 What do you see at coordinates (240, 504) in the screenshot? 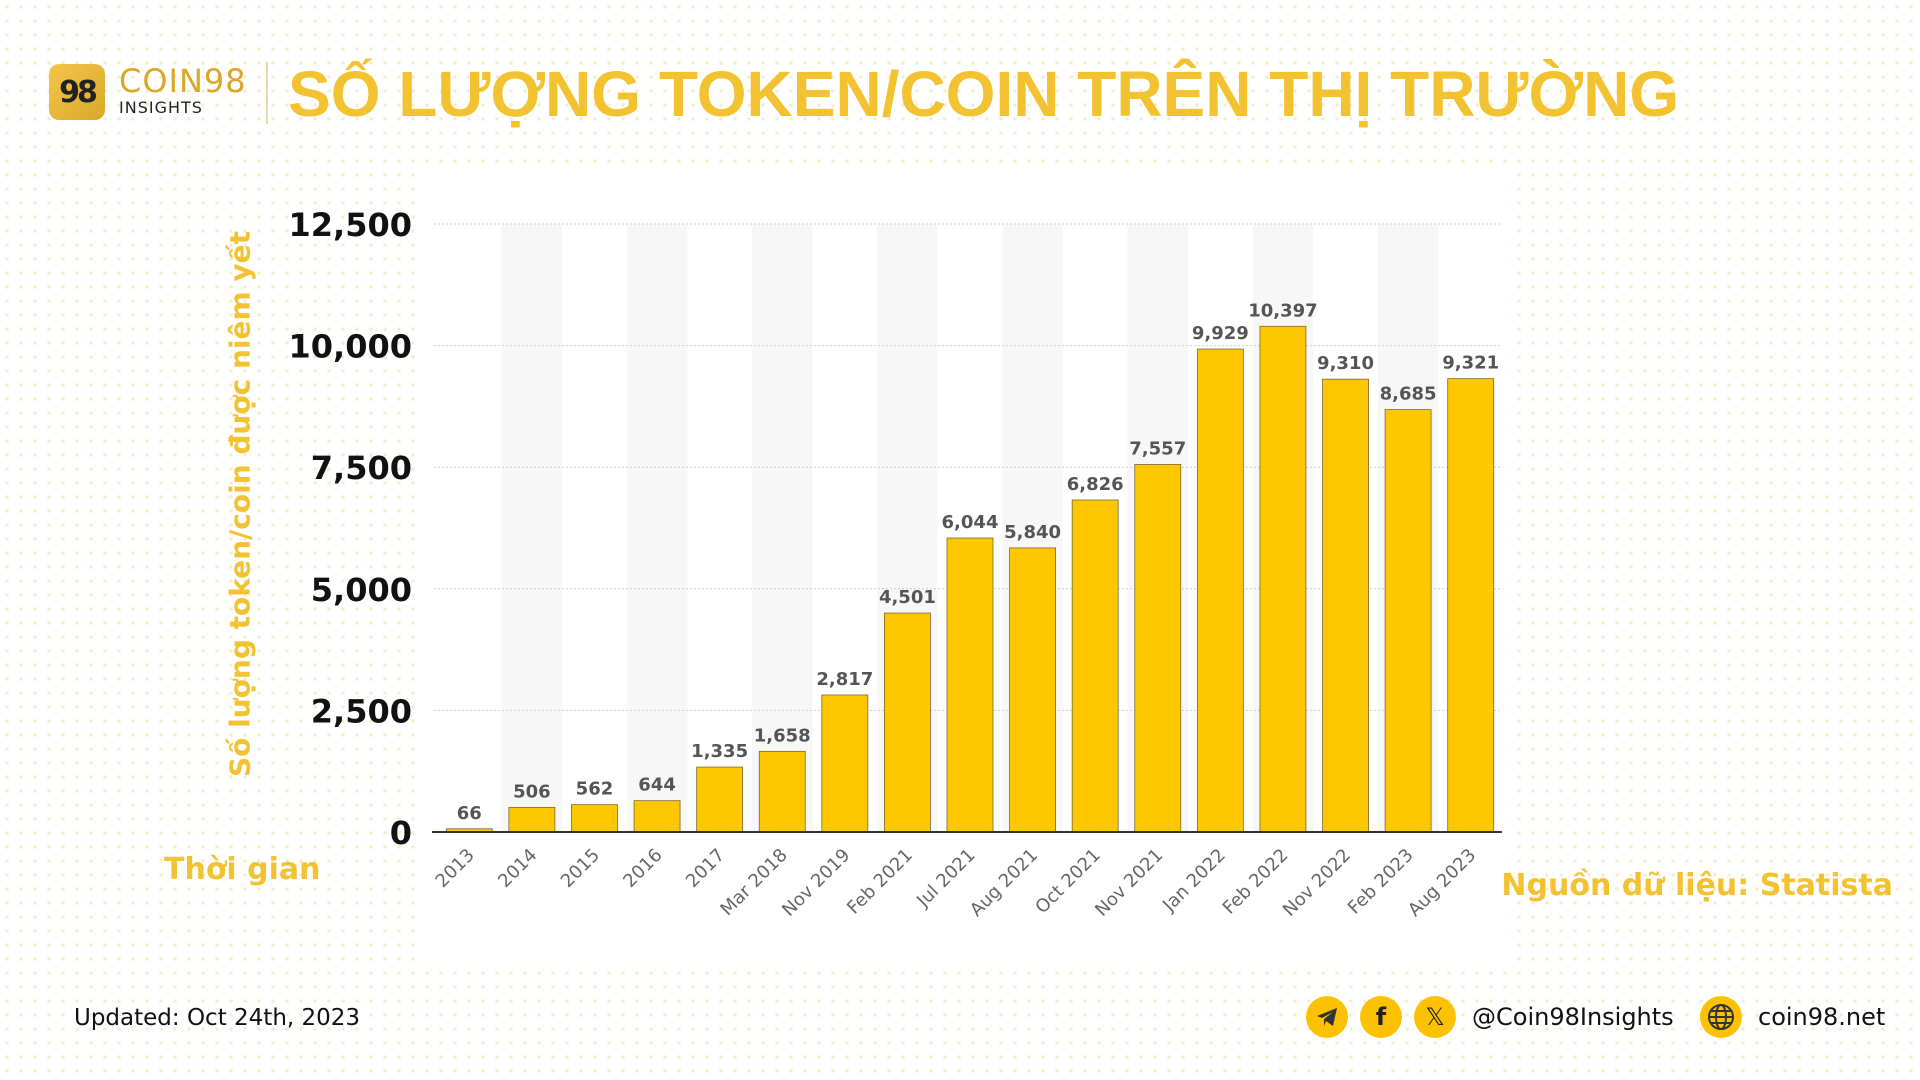
I see `y-axis-title: Số lượng token/coin được niêm yết` at bounding box center [240, 504].